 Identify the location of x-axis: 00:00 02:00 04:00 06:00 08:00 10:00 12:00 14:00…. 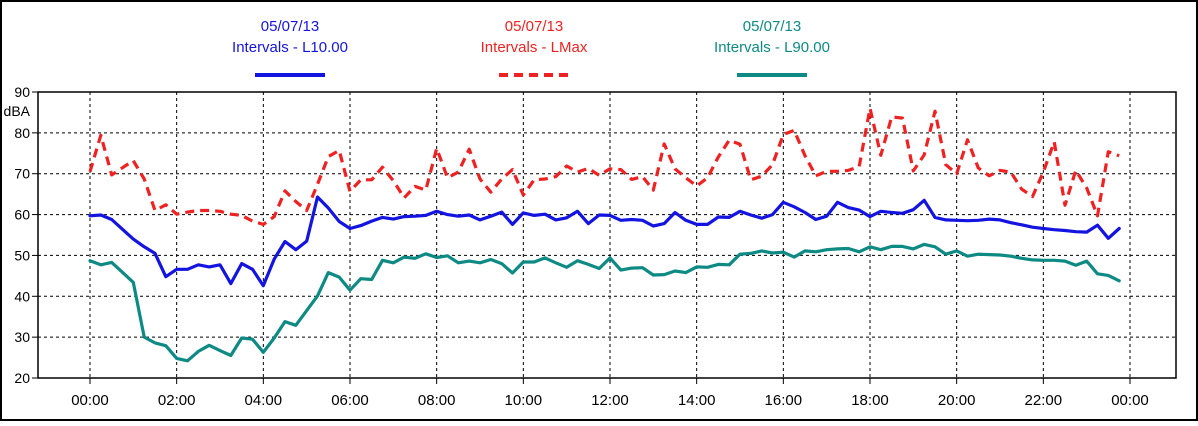
(610, 393).